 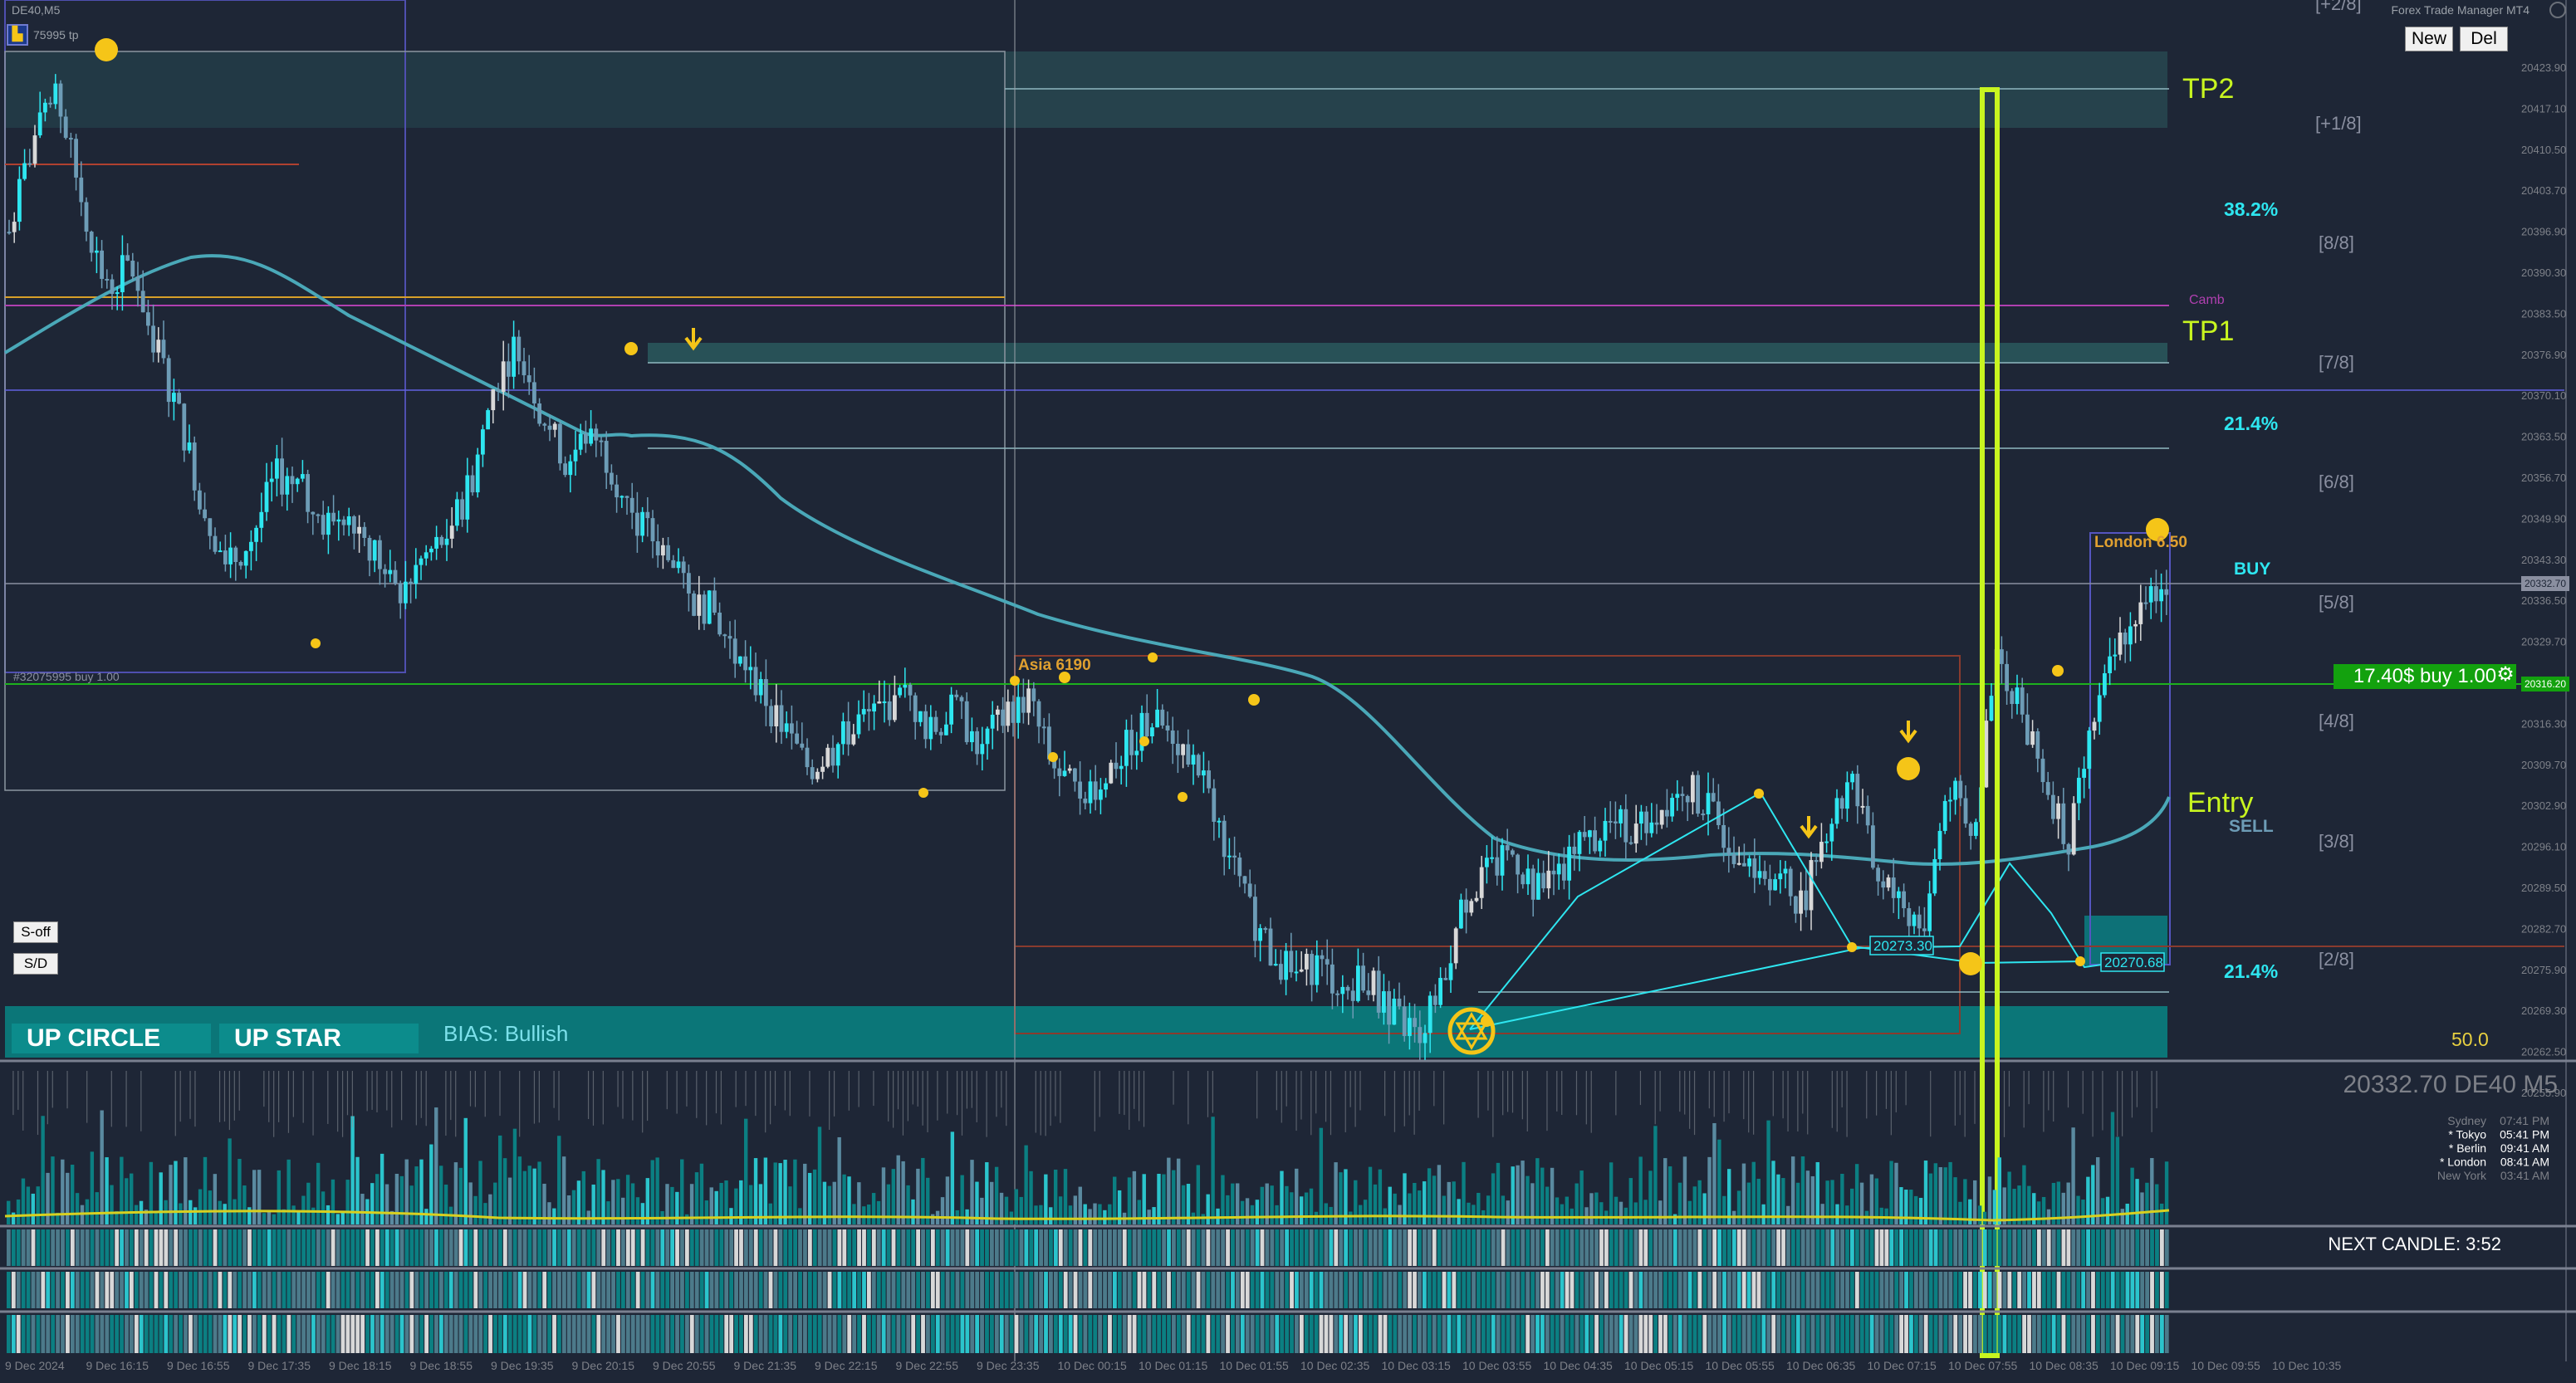 I want to click on position-gear-icon: ⚙, so click(x=2505, y=674).